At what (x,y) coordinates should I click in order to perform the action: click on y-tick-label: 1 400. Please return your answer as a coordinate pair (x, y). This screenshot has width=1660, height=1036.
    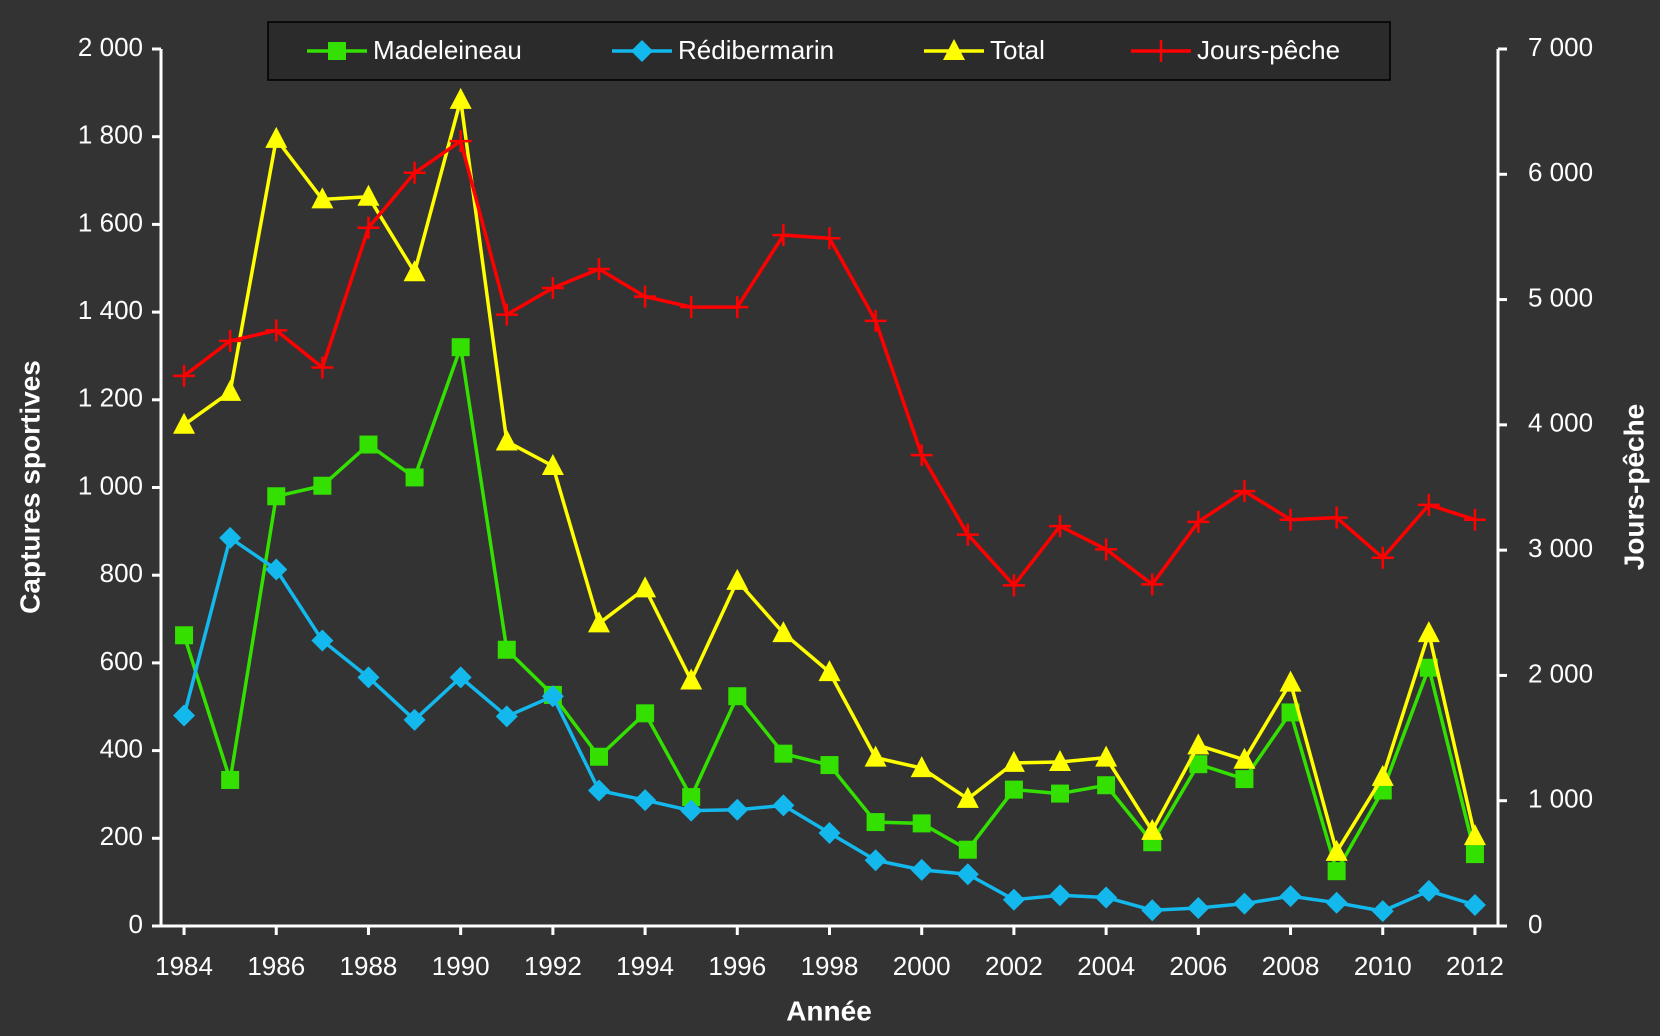
    Looking at the image, I should click on (110, 310).